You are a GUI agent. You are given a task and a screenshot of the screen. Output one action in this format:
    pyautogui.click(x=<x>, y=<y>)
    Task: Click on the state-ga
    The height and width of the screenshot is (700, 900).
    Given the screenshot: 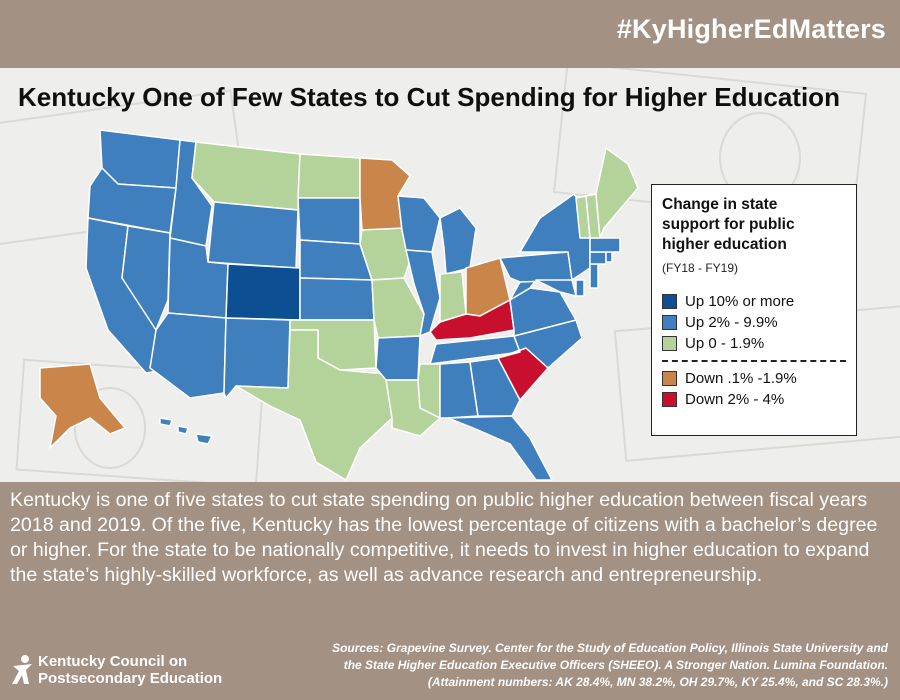 What is the action you would take?
    pyautogui.click(x=495, y=387)
    